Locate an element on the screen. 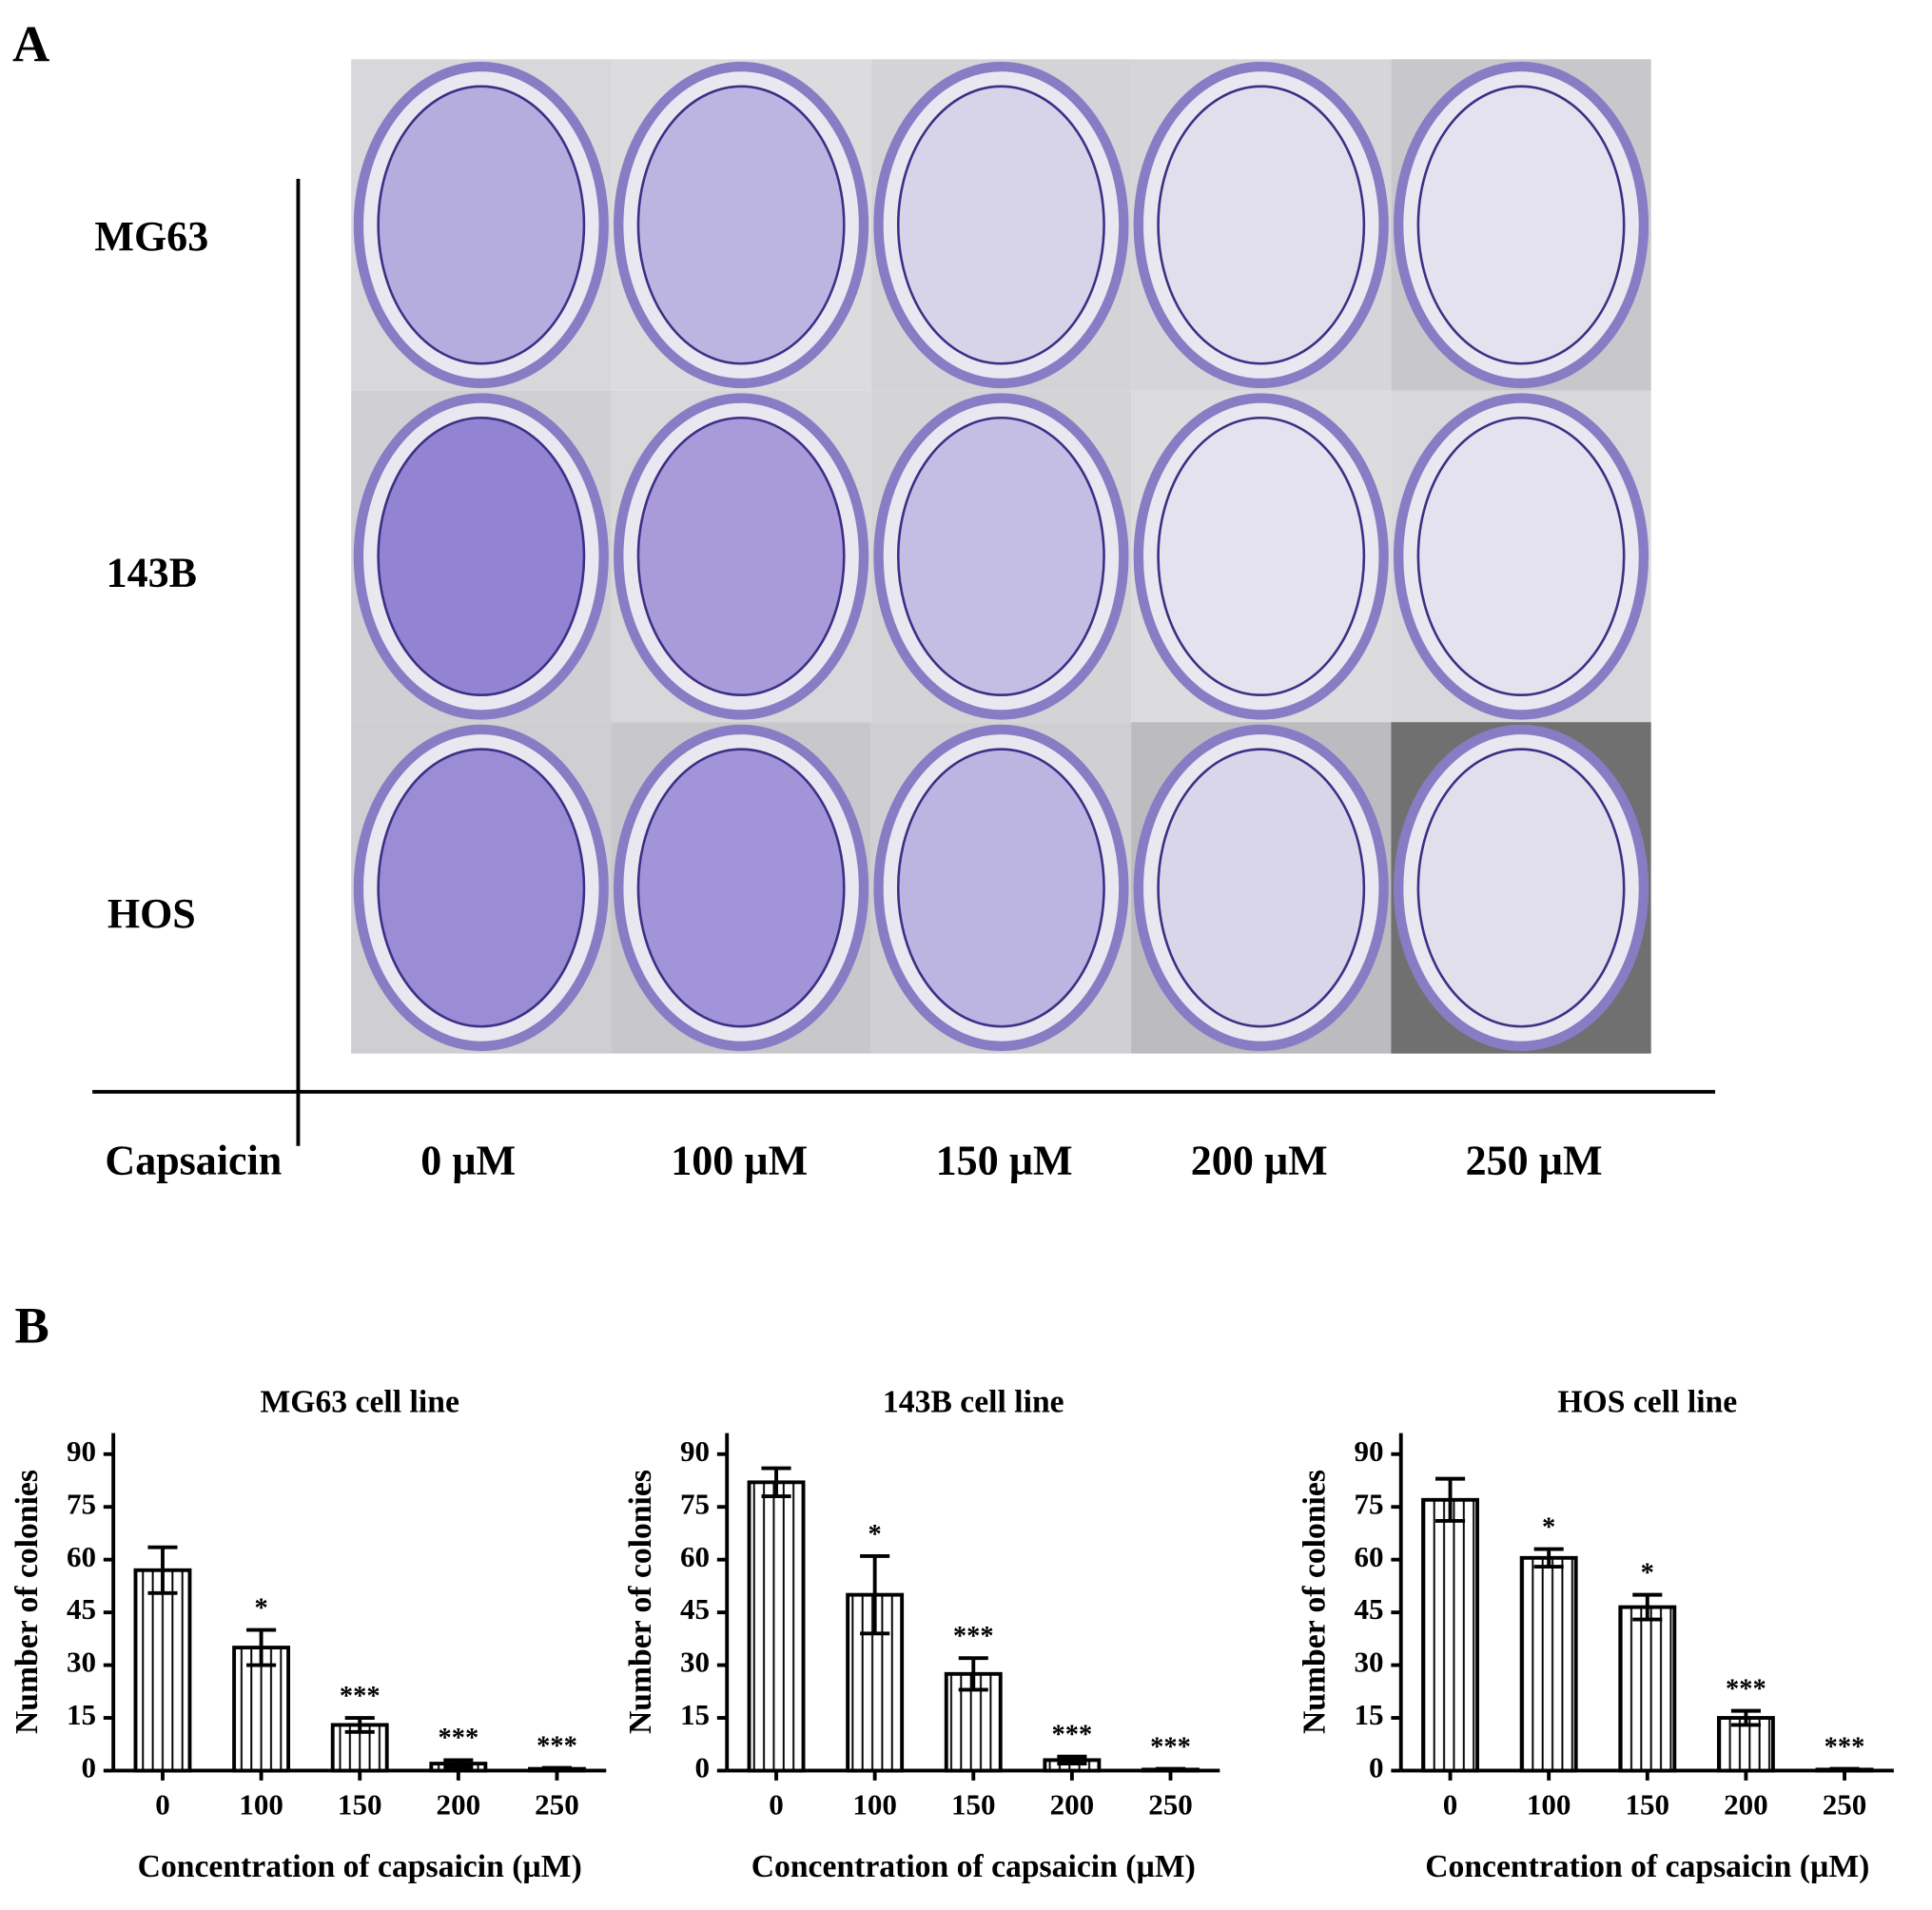 The height and width of the screenshot is (1910, 1932). column-label: 150 µM is located at coordinates (1004, 1160).